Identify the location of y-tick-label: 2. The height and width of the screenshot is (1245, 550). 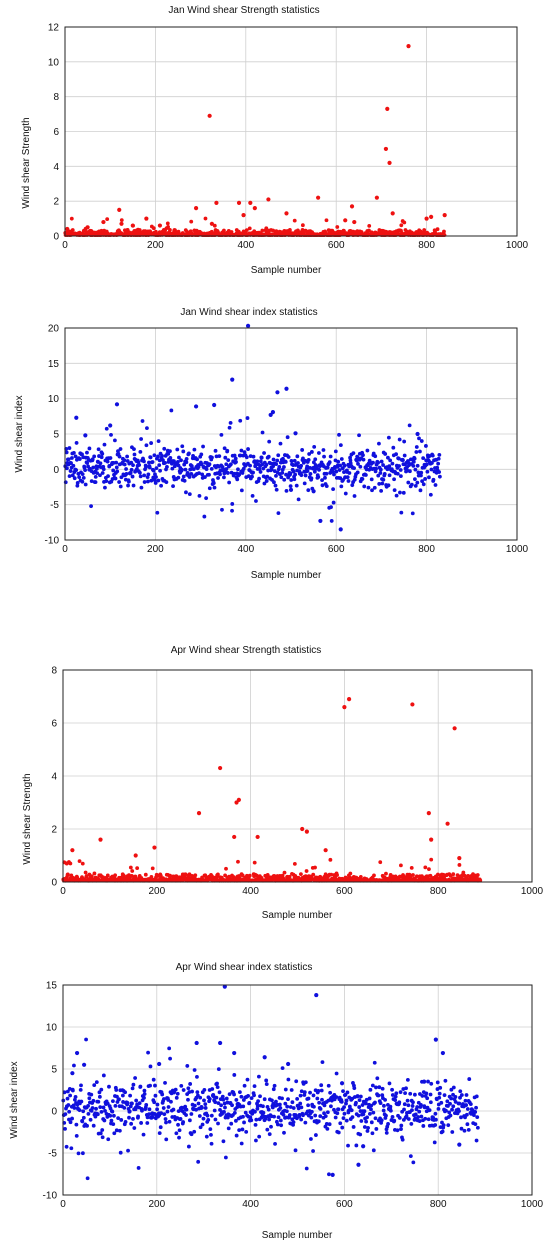
(56, 202).